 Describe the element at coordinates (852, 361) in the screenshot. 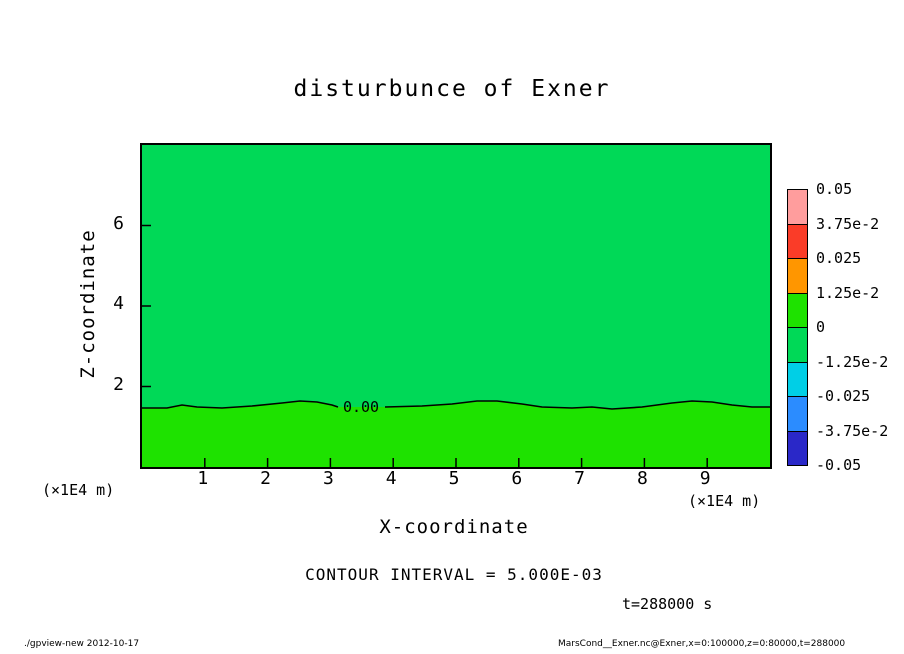

I see `colorbar-label-5: -1.25e-2` at that location.